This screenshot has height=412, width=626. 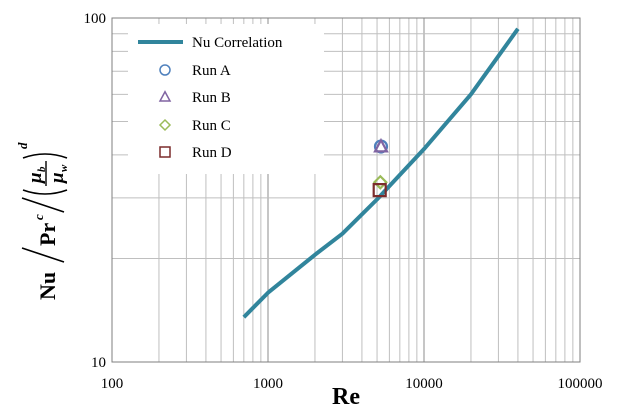 What do you see at coordinates (211, 98) in the screenshot?
I see `legend-label: Run B` at bounding box center [211, 98].